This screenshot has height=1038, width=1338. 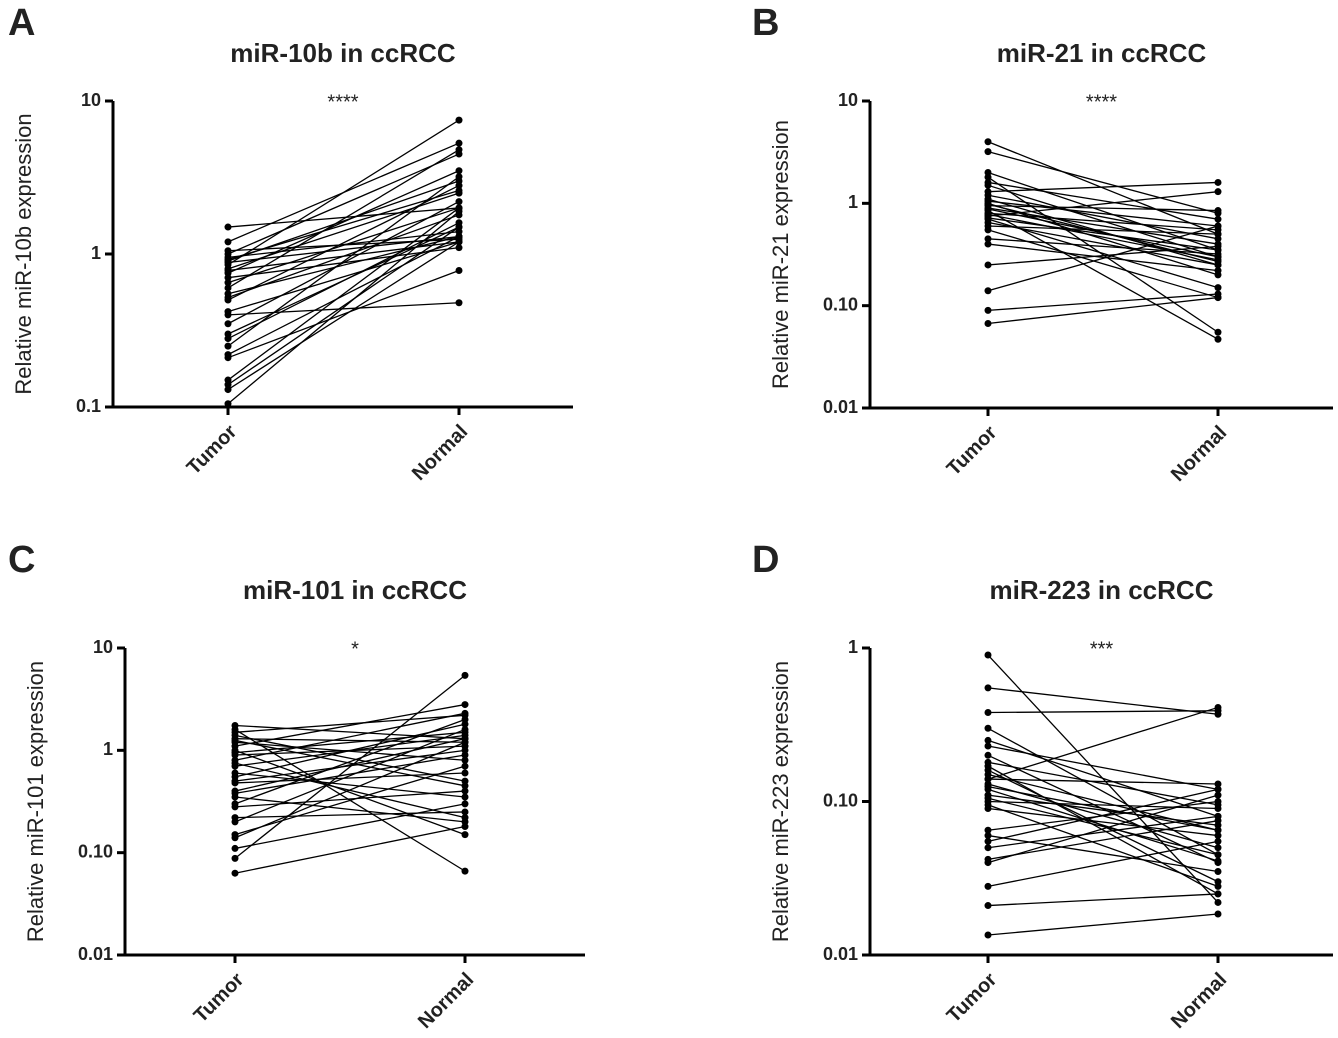 I want to click on y-axis-label: Relative miR-223 expression, so click(x=780, y=801).